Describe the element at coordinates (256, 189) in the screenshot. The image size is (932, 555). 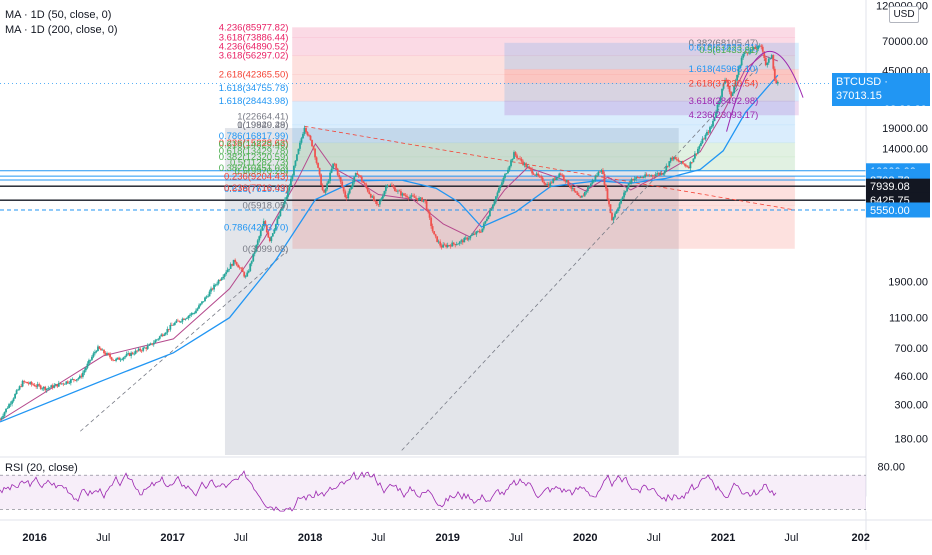
I see `fib-label: 0.618(7619.93)` at that location.